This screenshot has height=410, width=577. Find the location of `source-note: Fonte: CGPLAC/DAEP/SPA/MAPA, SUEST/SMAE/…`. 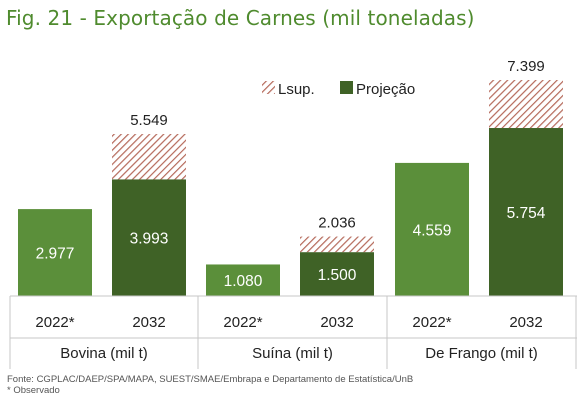

source-note: Fonte: CGPLAC/DAEP/SPA/MAPA, SUEST/SMAE/… is located at coordinates (210, 385).